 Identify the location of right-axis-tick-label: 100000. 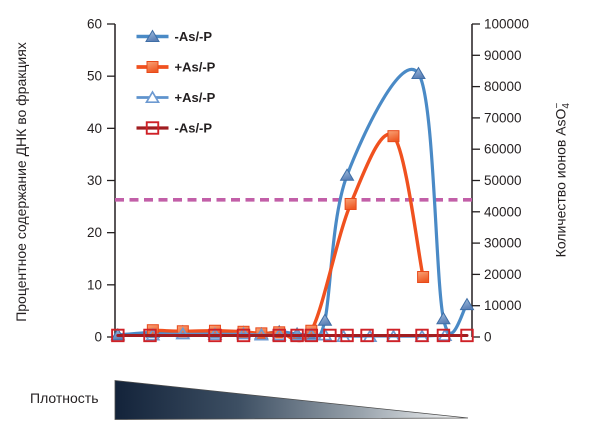
(506, 24).